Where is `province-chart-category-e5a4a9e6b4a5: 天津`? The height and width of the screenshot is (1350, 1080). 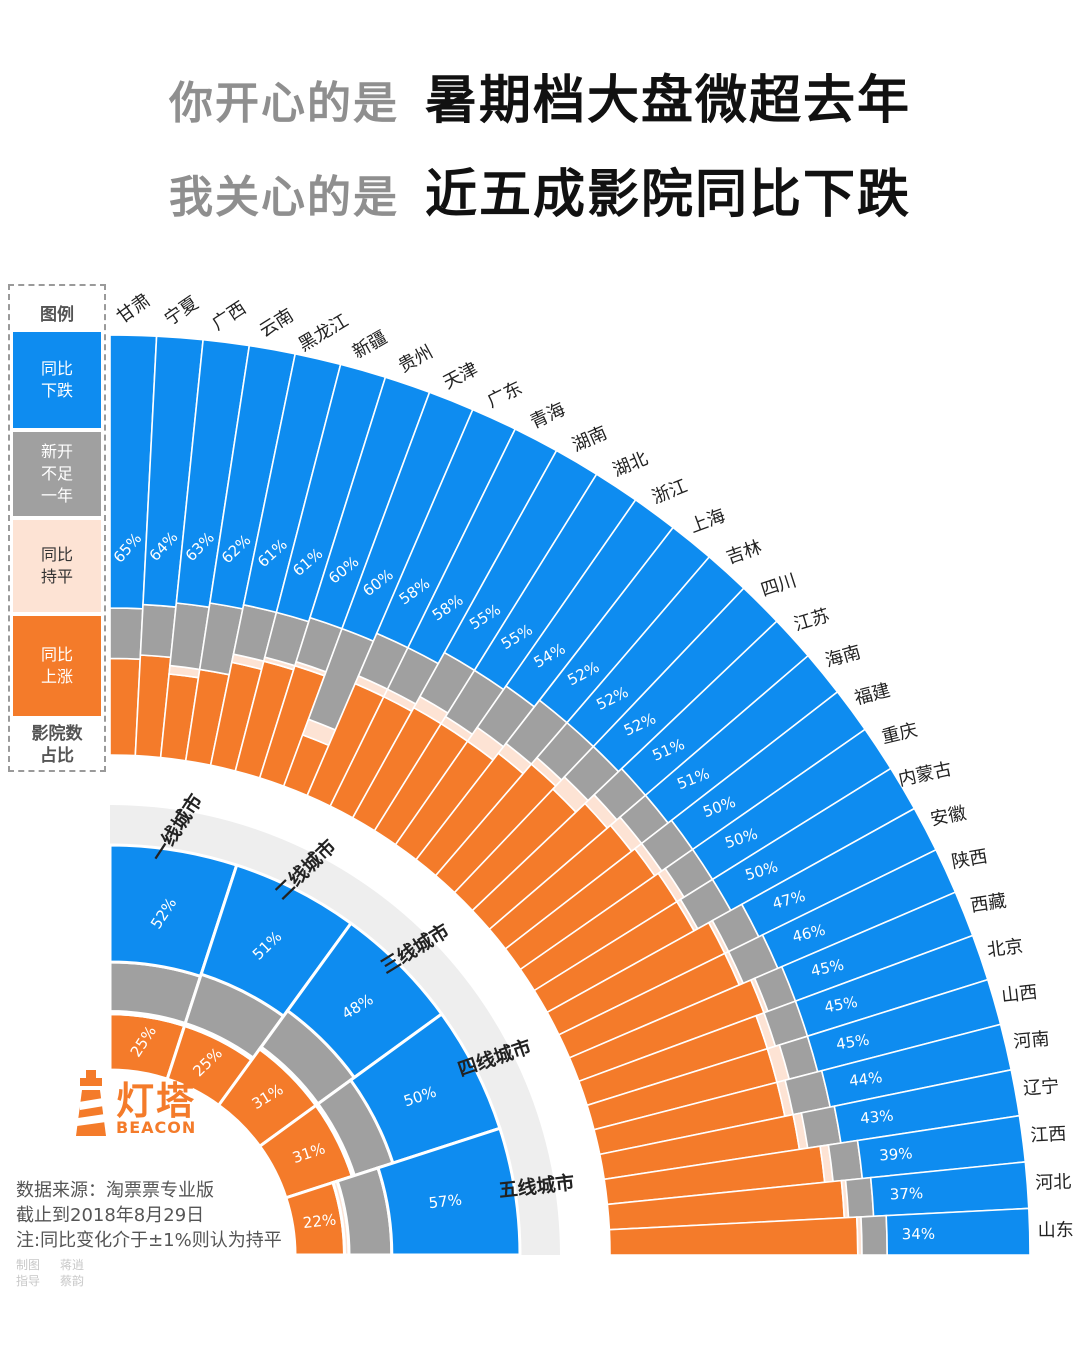 province-chart-category-e5a4a9e6b4a5: 天津 is located at coordinates (461, 375).